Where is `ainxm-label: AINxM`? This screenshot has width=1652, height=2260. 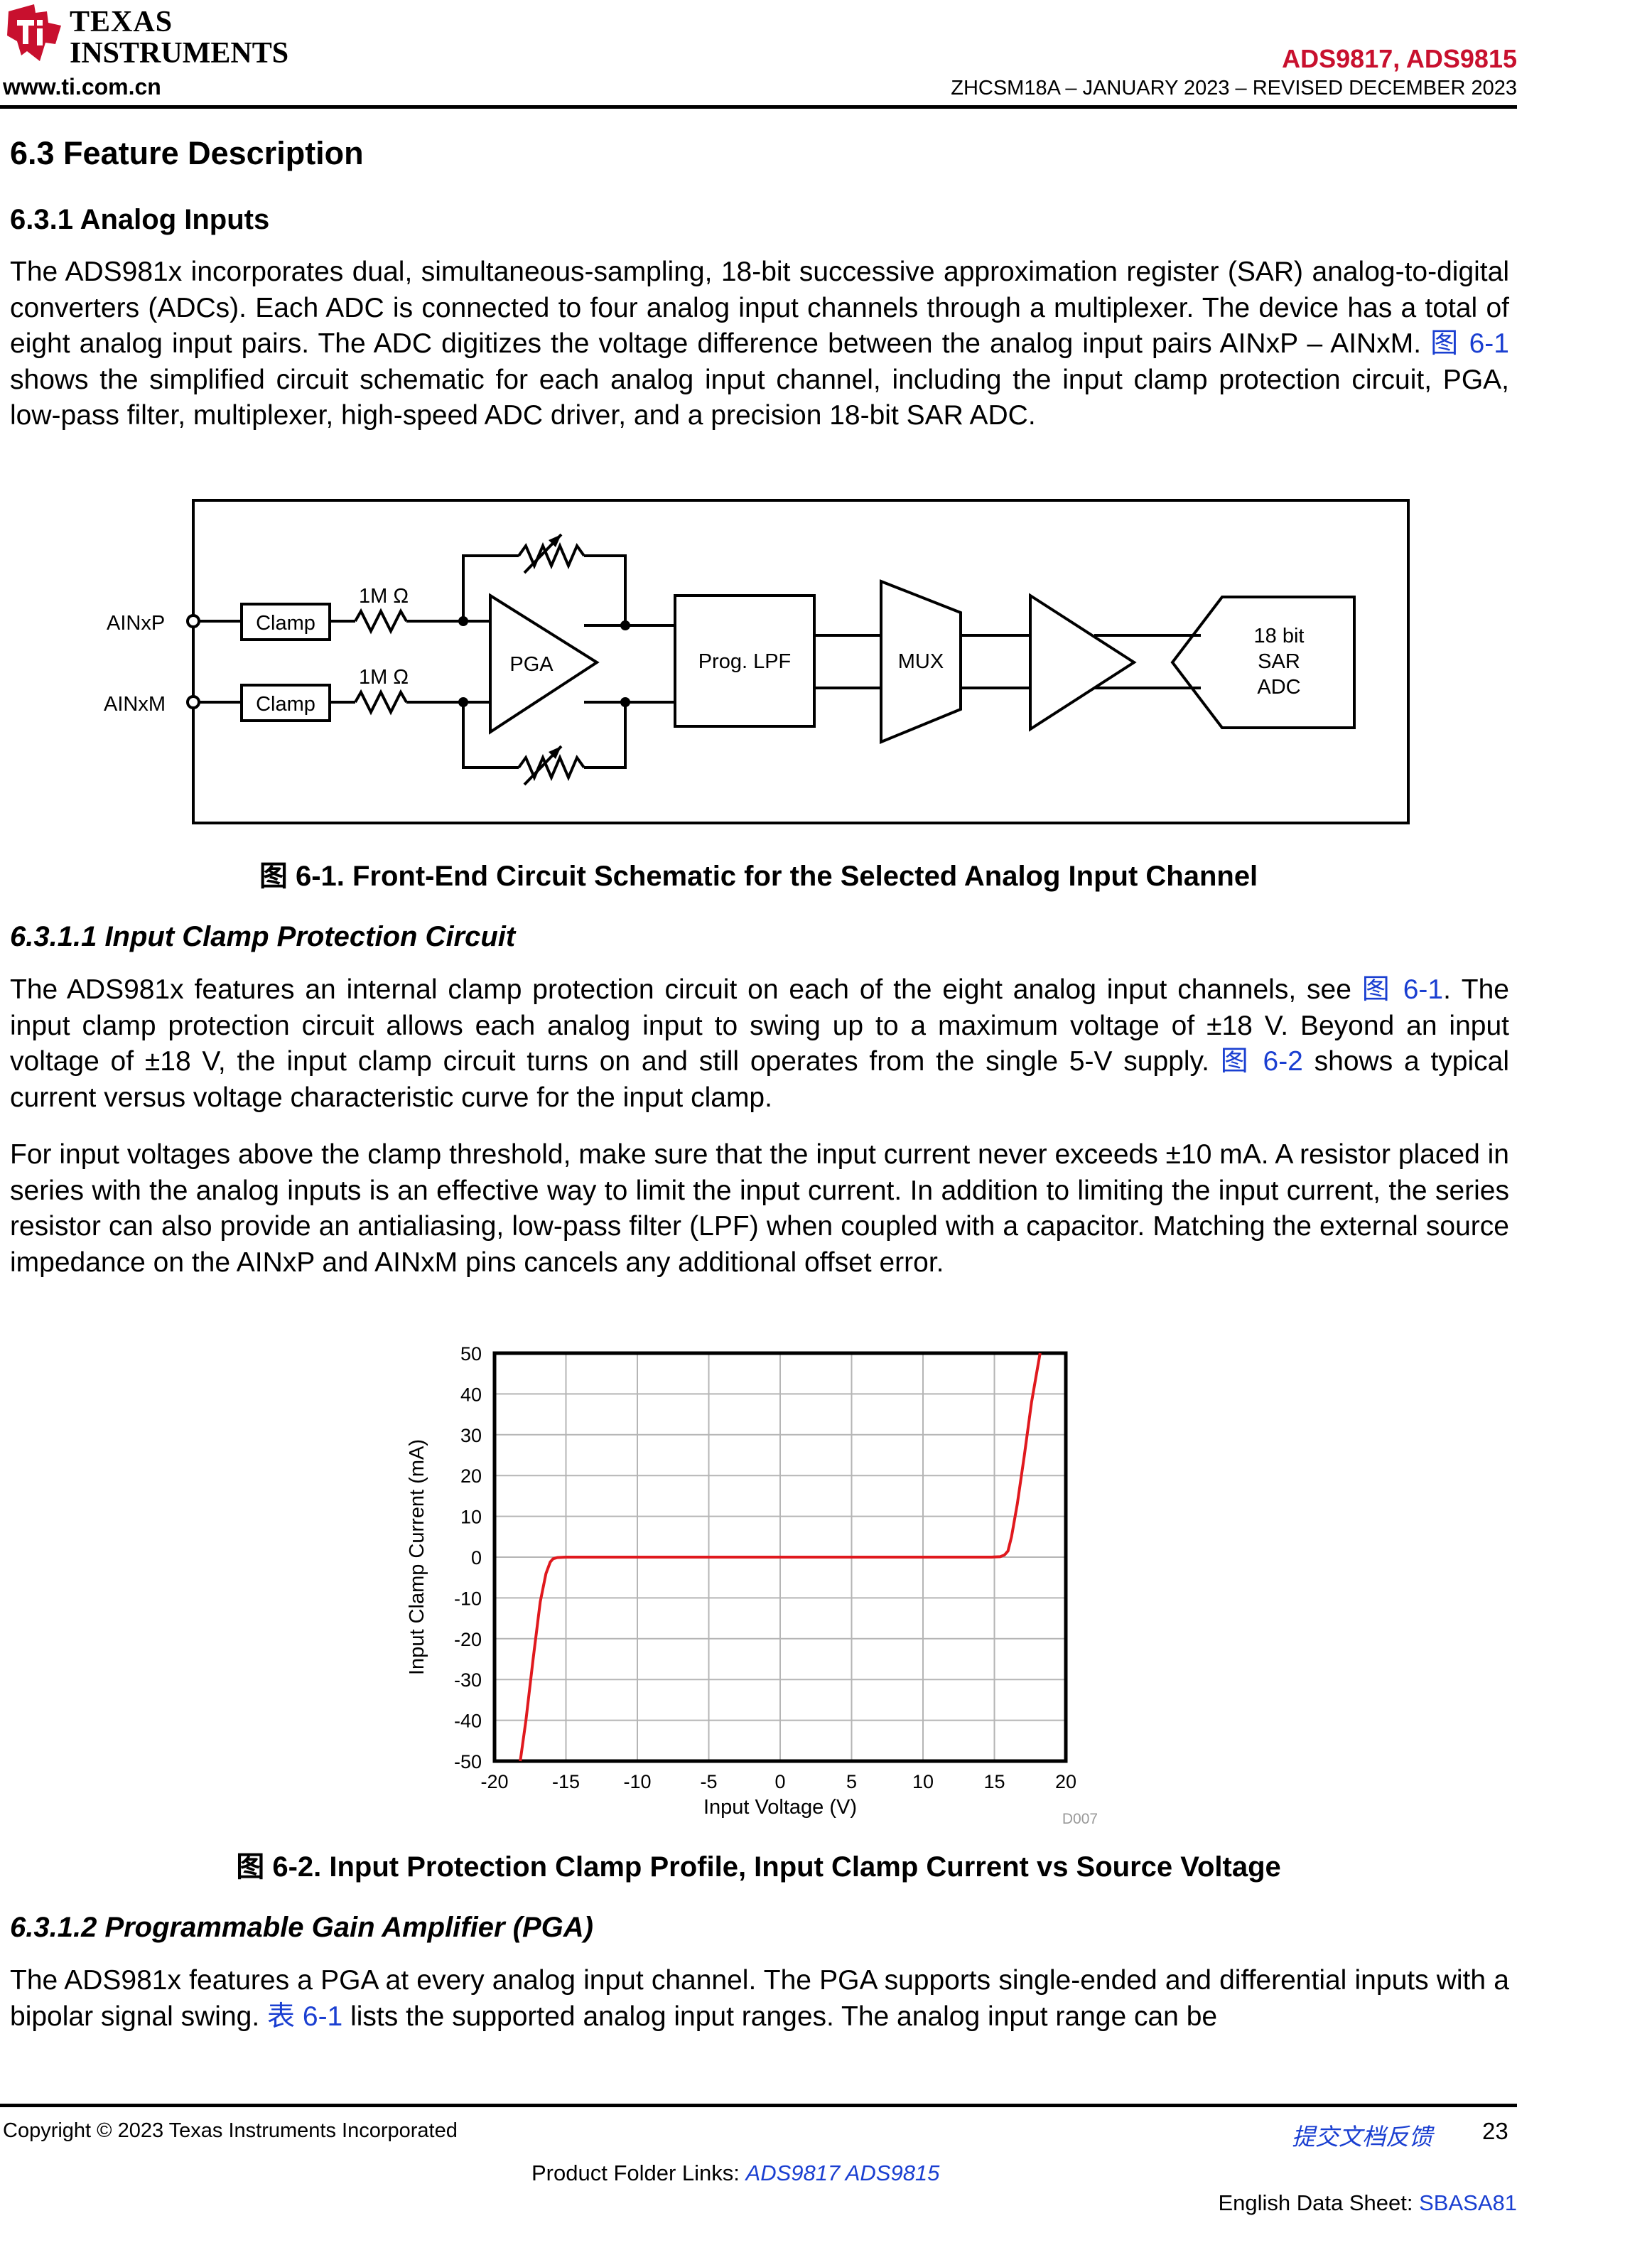
ainxm-label: AINxM is located at coordinates (135, 704).